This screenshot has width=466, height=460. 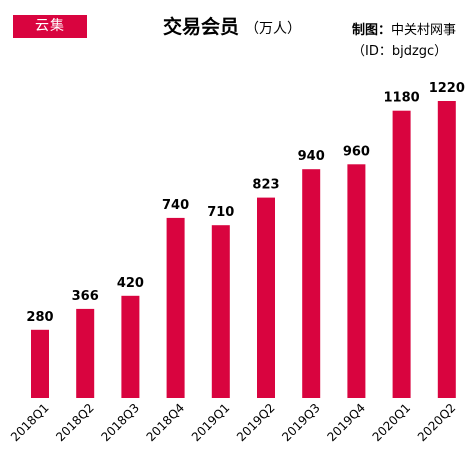 What do you see at coordinates (85, 353) in the screenshot?
I see `bar-2018Q2` at bounding box center [85, 353].